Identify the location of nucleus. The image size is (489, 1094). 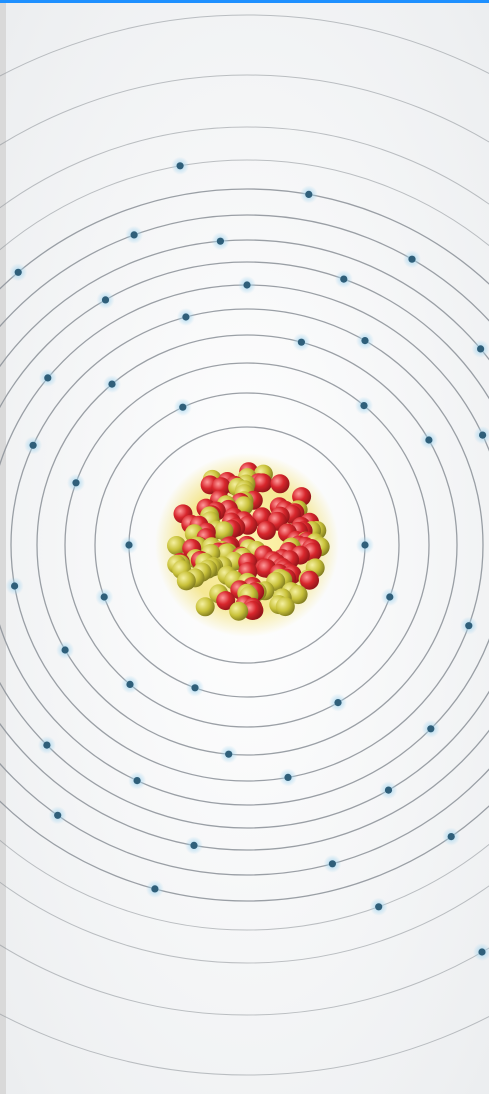
(247, 545).